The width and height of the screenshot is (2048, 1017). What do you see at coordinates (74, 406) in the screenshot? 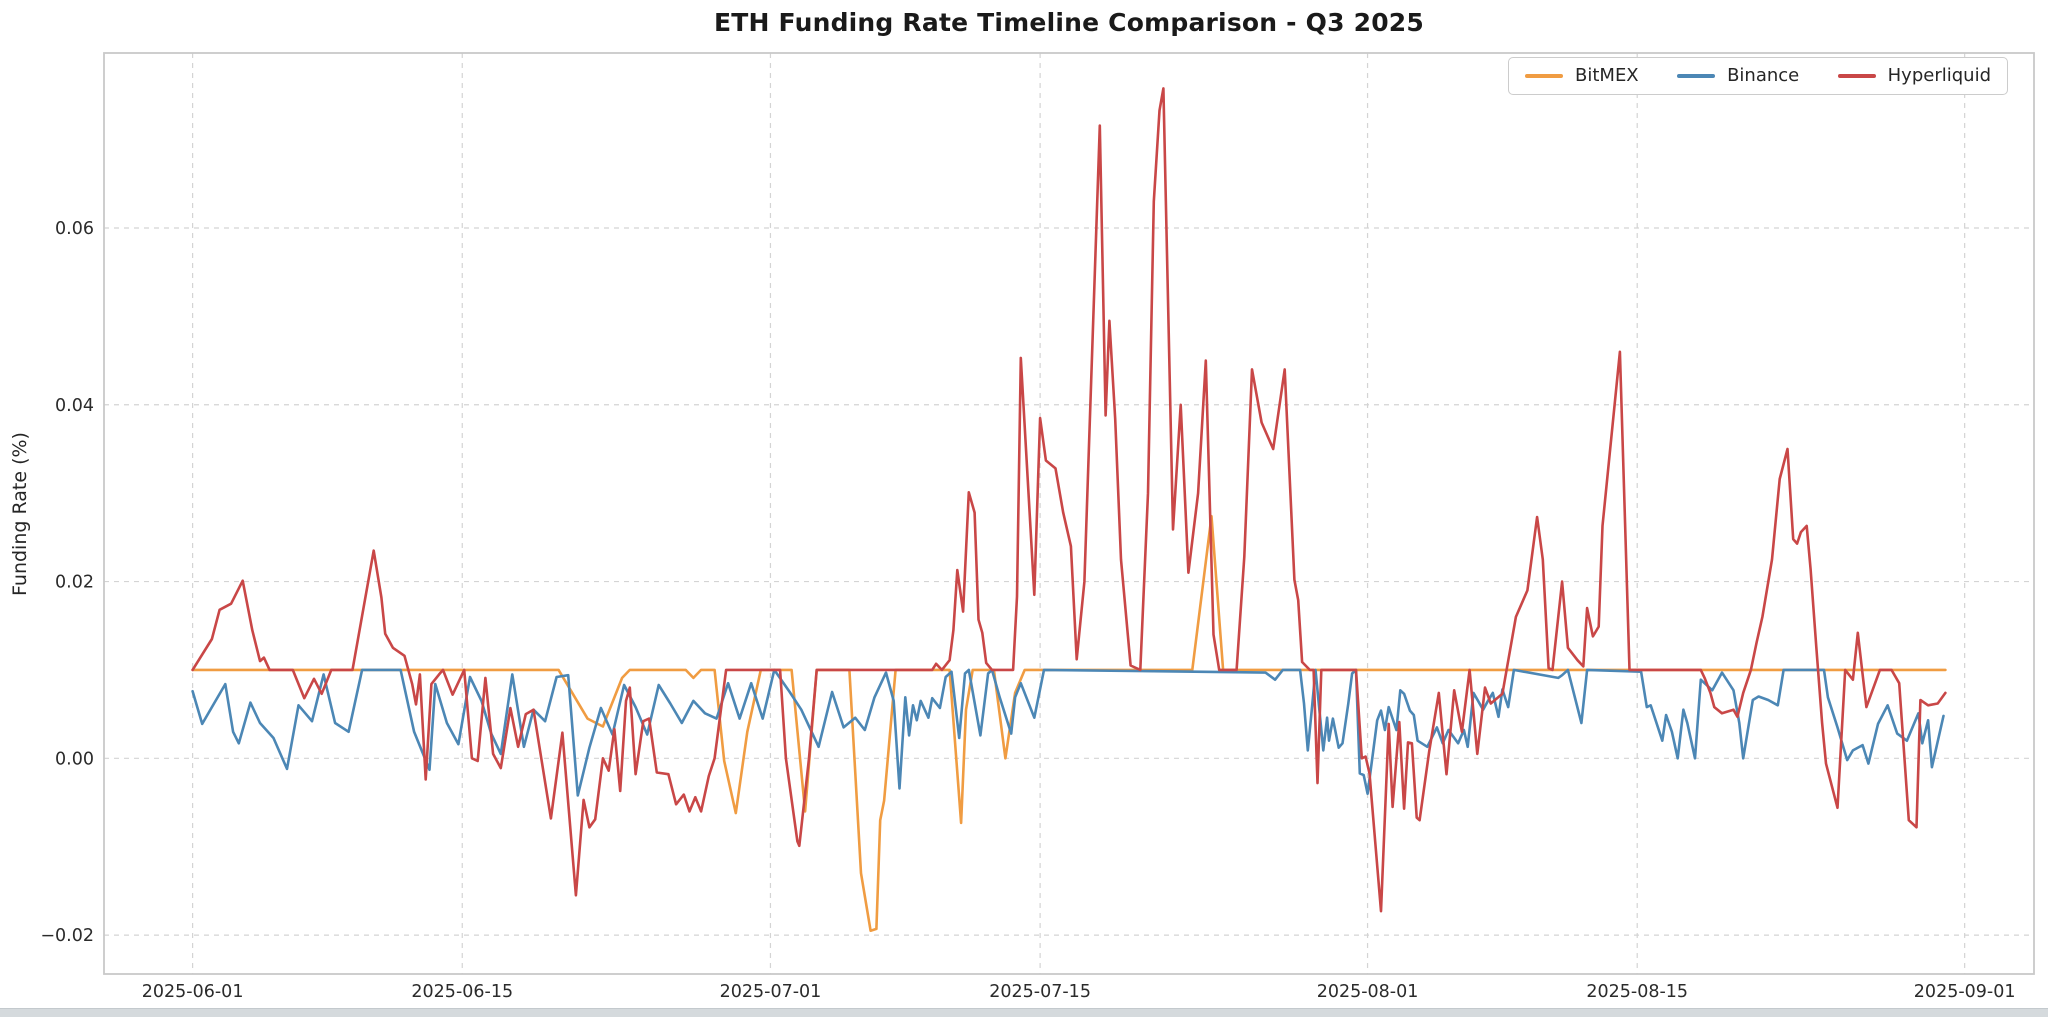
I see `y-tick-label: 0.04` at bounding box center [74, 406].